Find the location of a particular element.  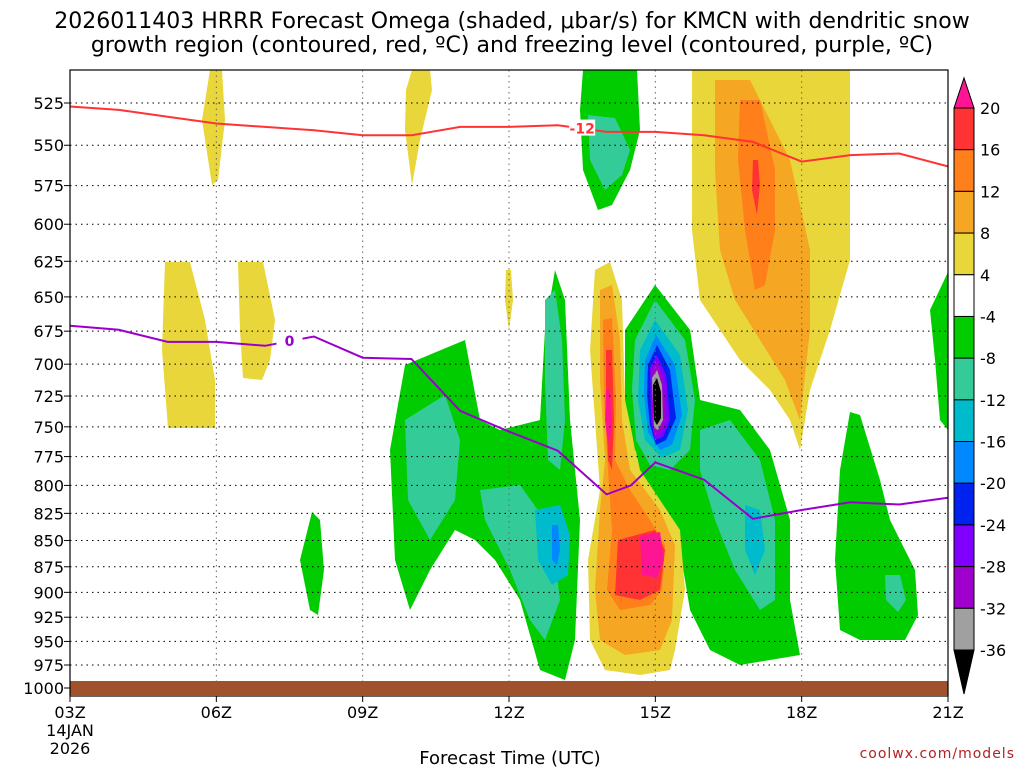

y-tick-label: 525 is located at coordinates (48, 103).